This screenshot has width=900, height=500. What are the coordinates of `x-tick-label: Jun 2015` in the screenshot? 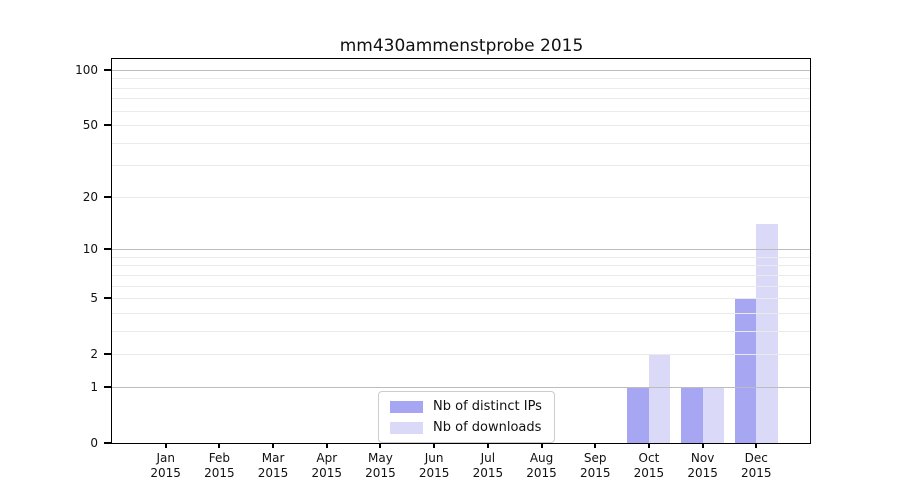 It's located at (434, 466).